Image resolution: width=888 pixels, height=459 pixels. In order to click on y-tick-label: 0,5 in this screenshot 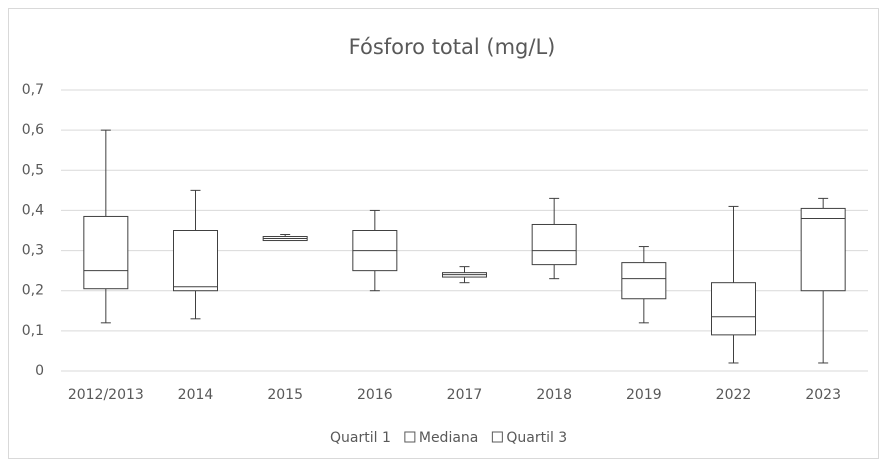, I will do `click(33, 170)`.